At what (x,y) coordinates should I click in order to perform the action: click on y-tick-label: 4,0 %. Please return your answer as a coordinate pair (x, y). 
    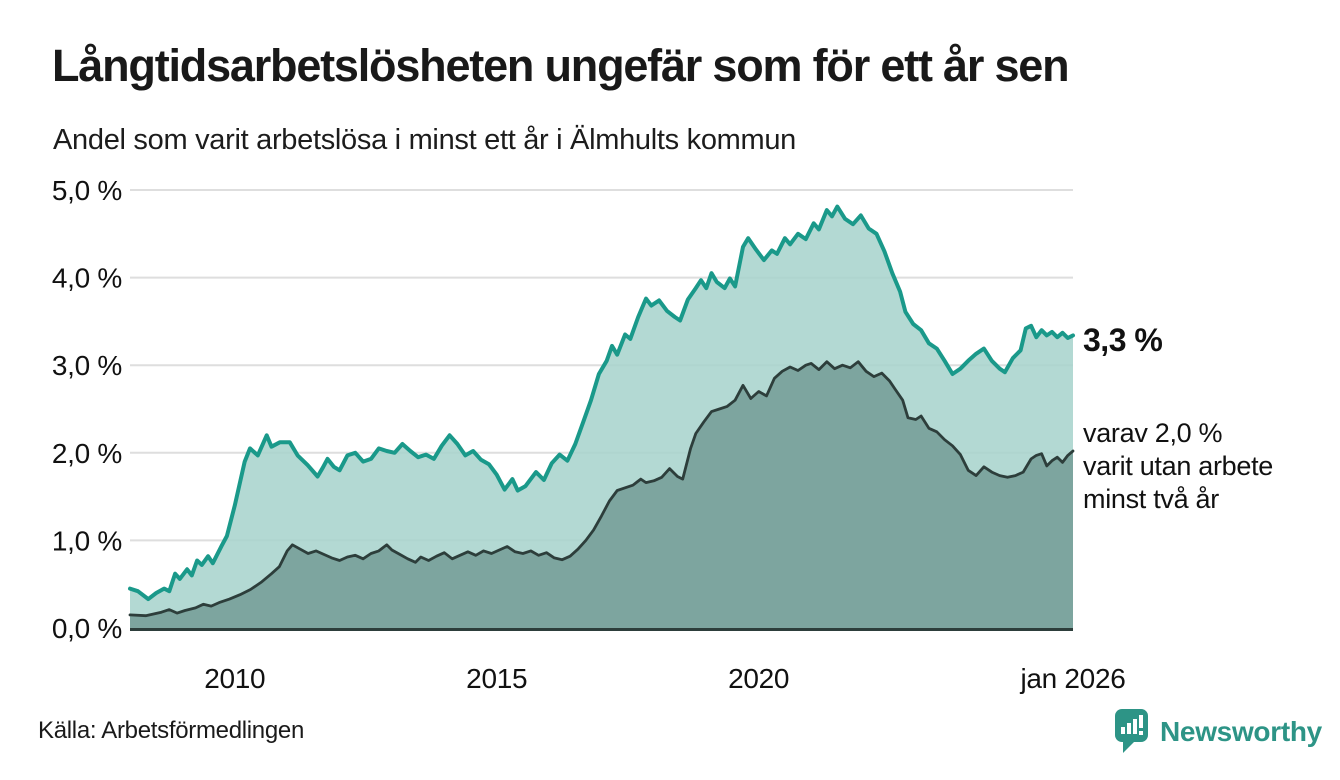
    Looking at the image, I should click on (87, 278).